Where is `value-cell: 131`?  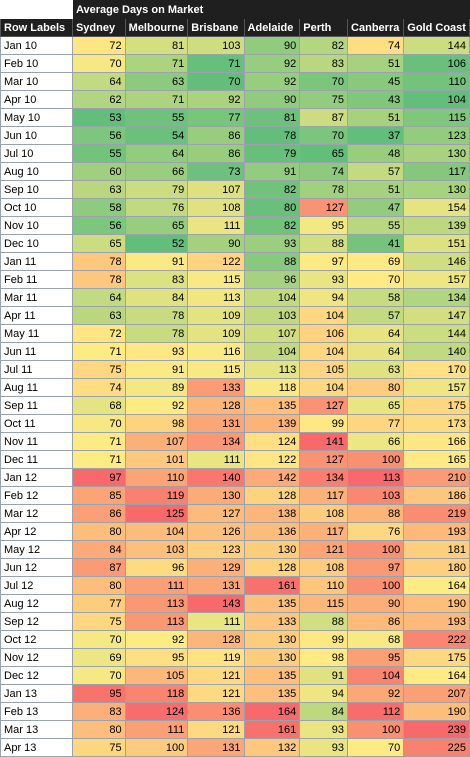
value-cell: 131 is located at coordinates (216, 747).